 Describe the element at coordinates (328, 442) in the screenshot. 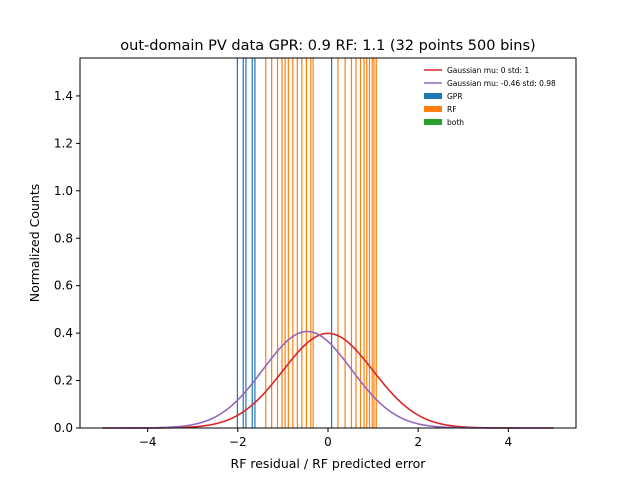

I see `x-tick-label-2: 0` at that location.